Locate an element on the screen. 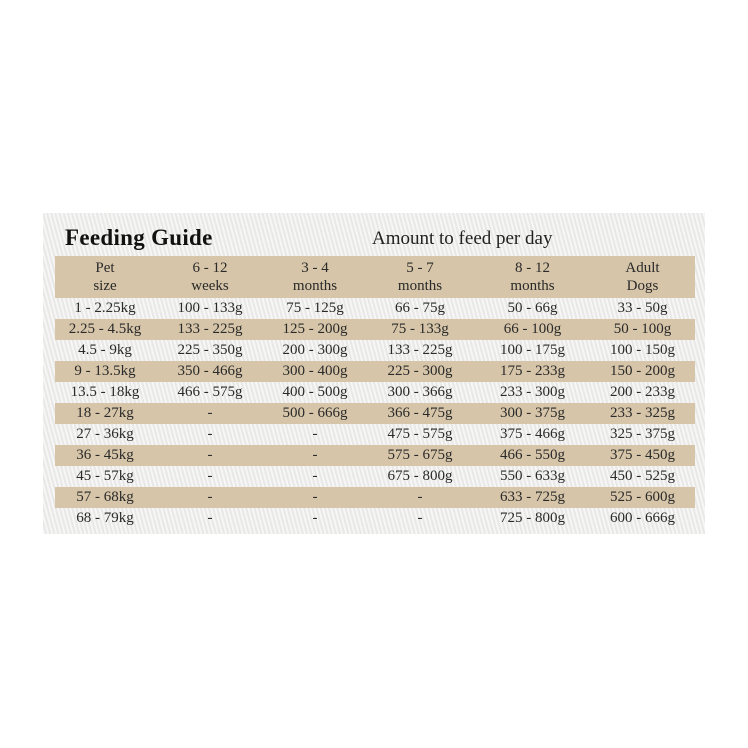 This screenshot has width=748, height=748. amount-cell: 66 - 100g is located at coordinates (532, 329).